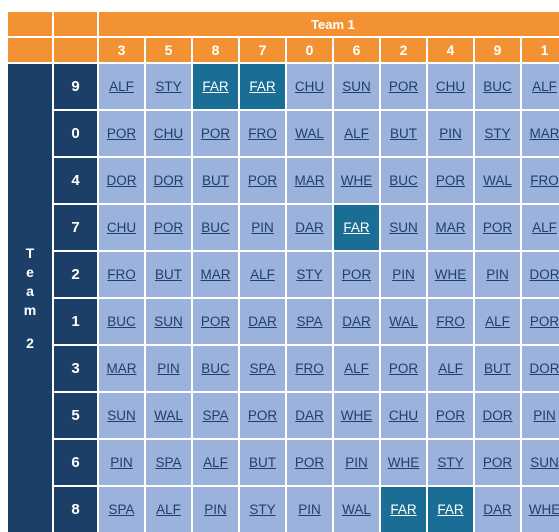 The width and height of the screenshot is (559, 532). Describe the element at coordinates (262, 368) in the screenshot. I see `square-owner-link: SPA` at that location.